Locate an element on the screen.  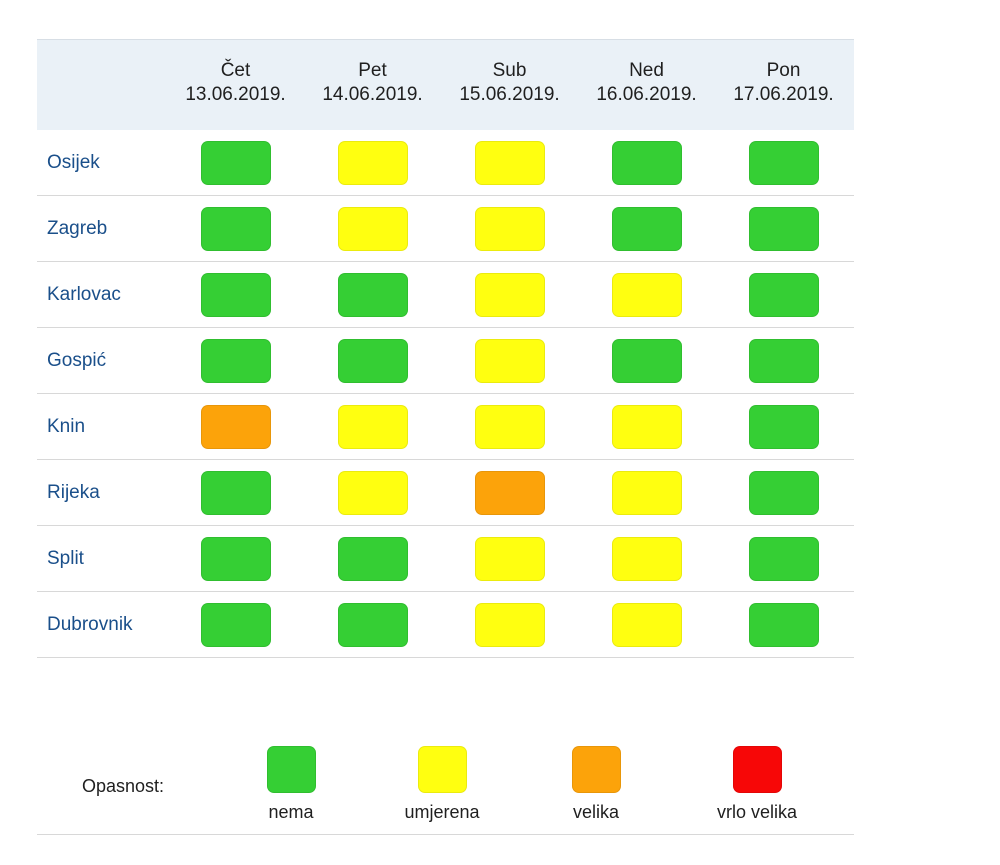
day-name: Čet is located at coordinates (235, 70).